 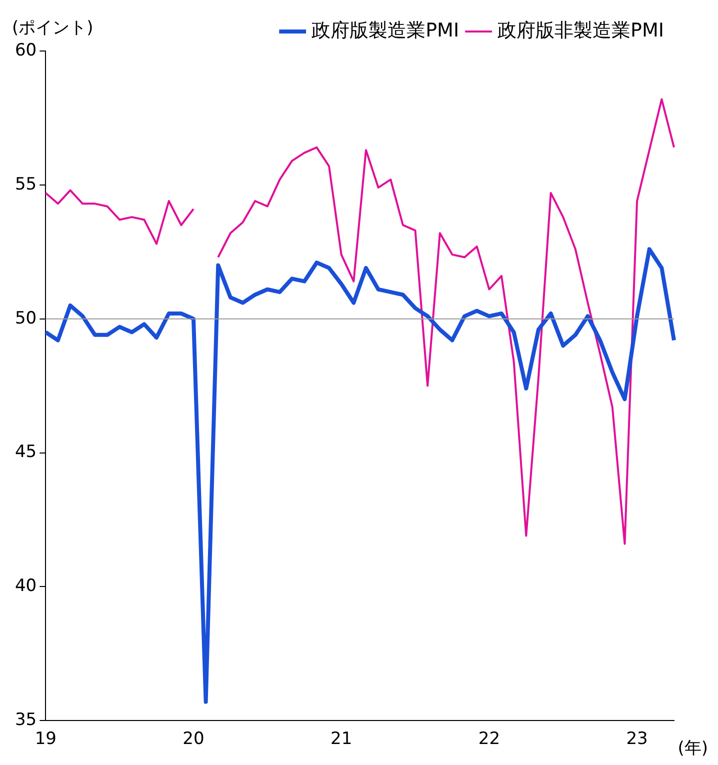 I want to click on y-tick-label: 45, so click(x=25, y=452).